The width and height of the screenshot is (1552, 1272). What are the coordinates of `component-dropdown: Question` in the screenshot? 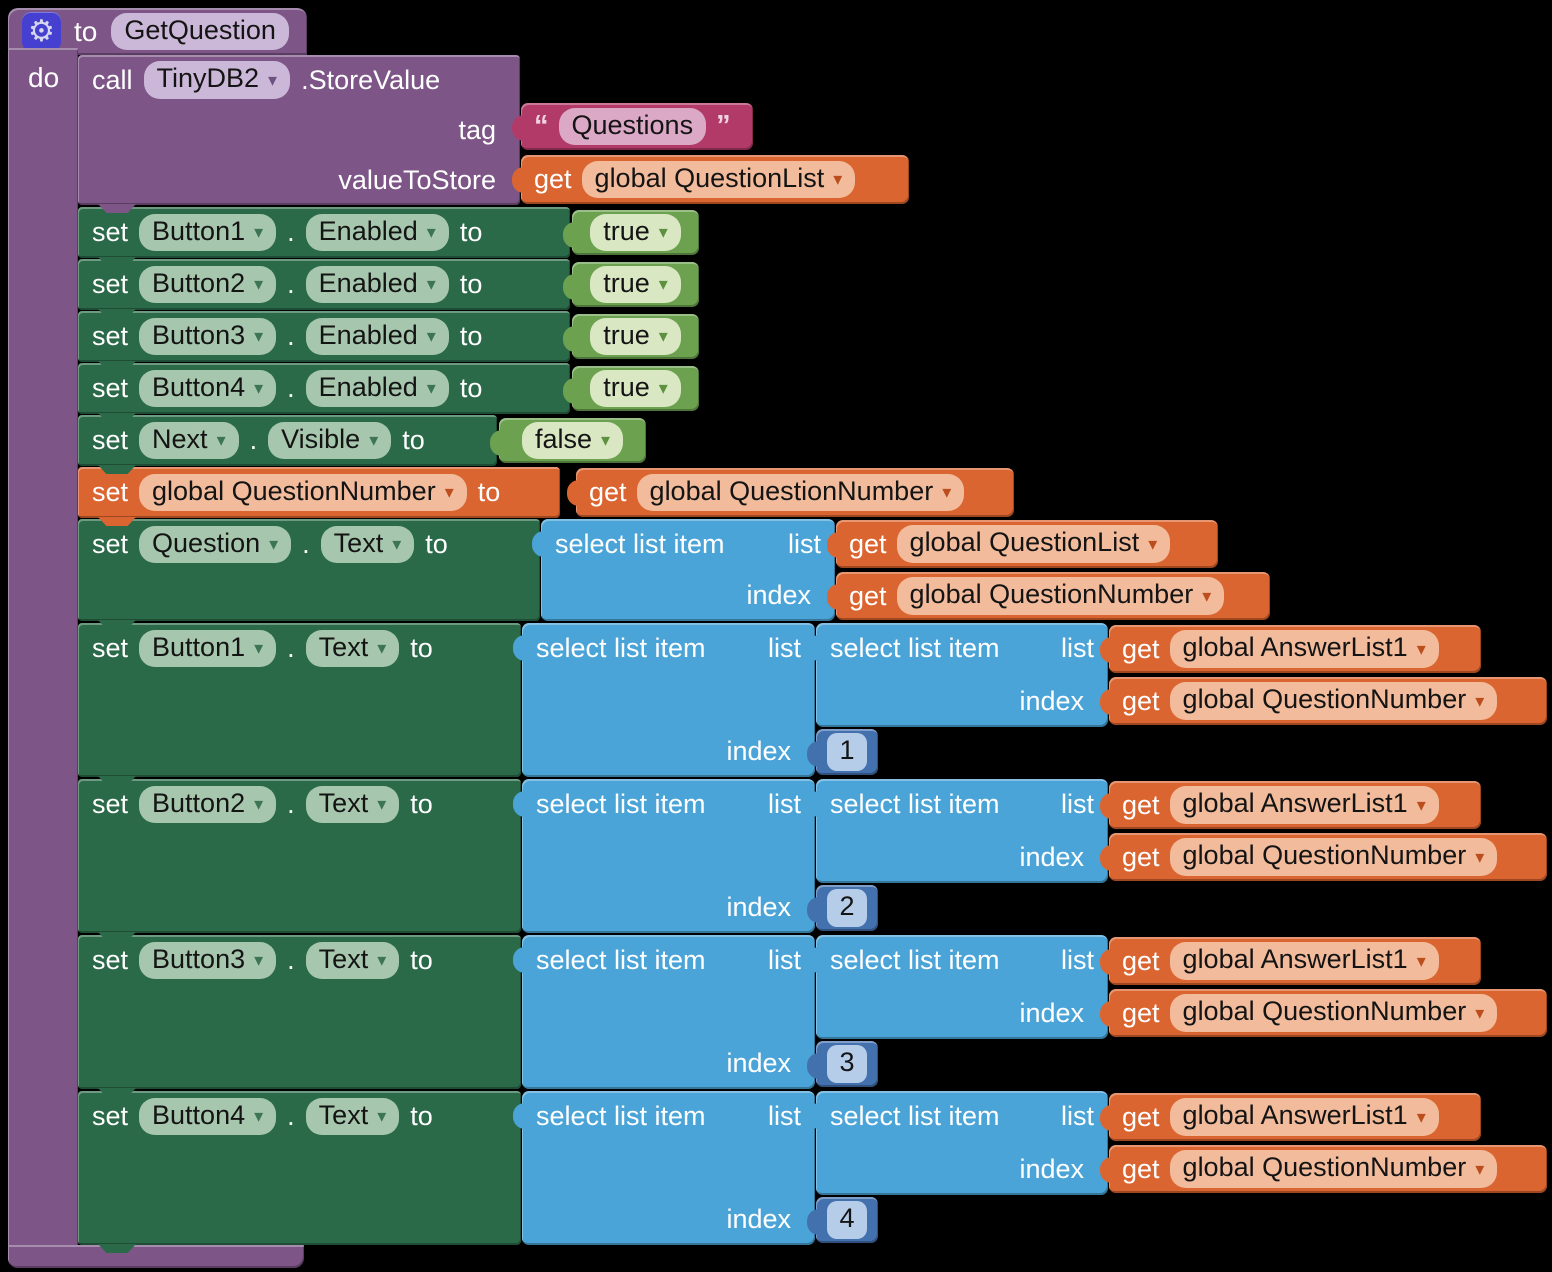 It's located at (215, 544).